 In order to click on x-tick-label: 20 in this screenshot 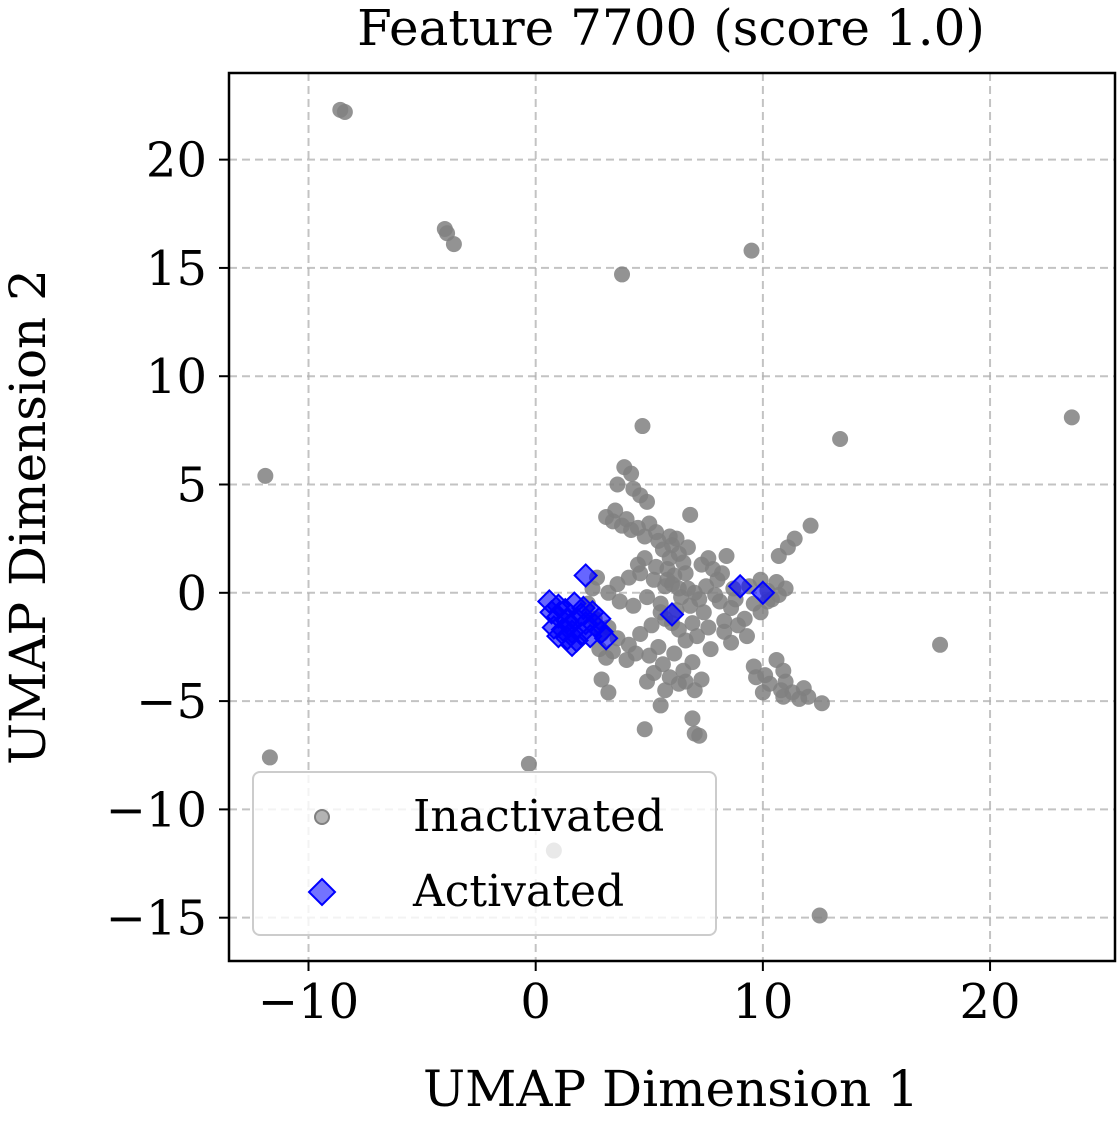, I will do `click(990, 1002)`.